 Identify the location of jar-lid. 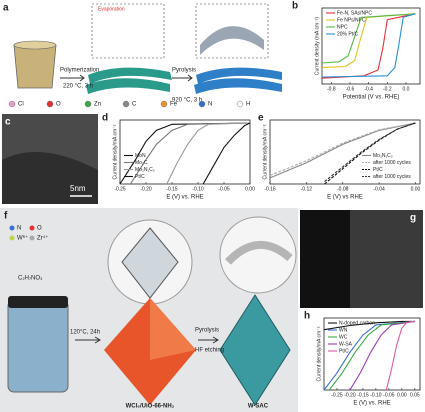
(38, 302).